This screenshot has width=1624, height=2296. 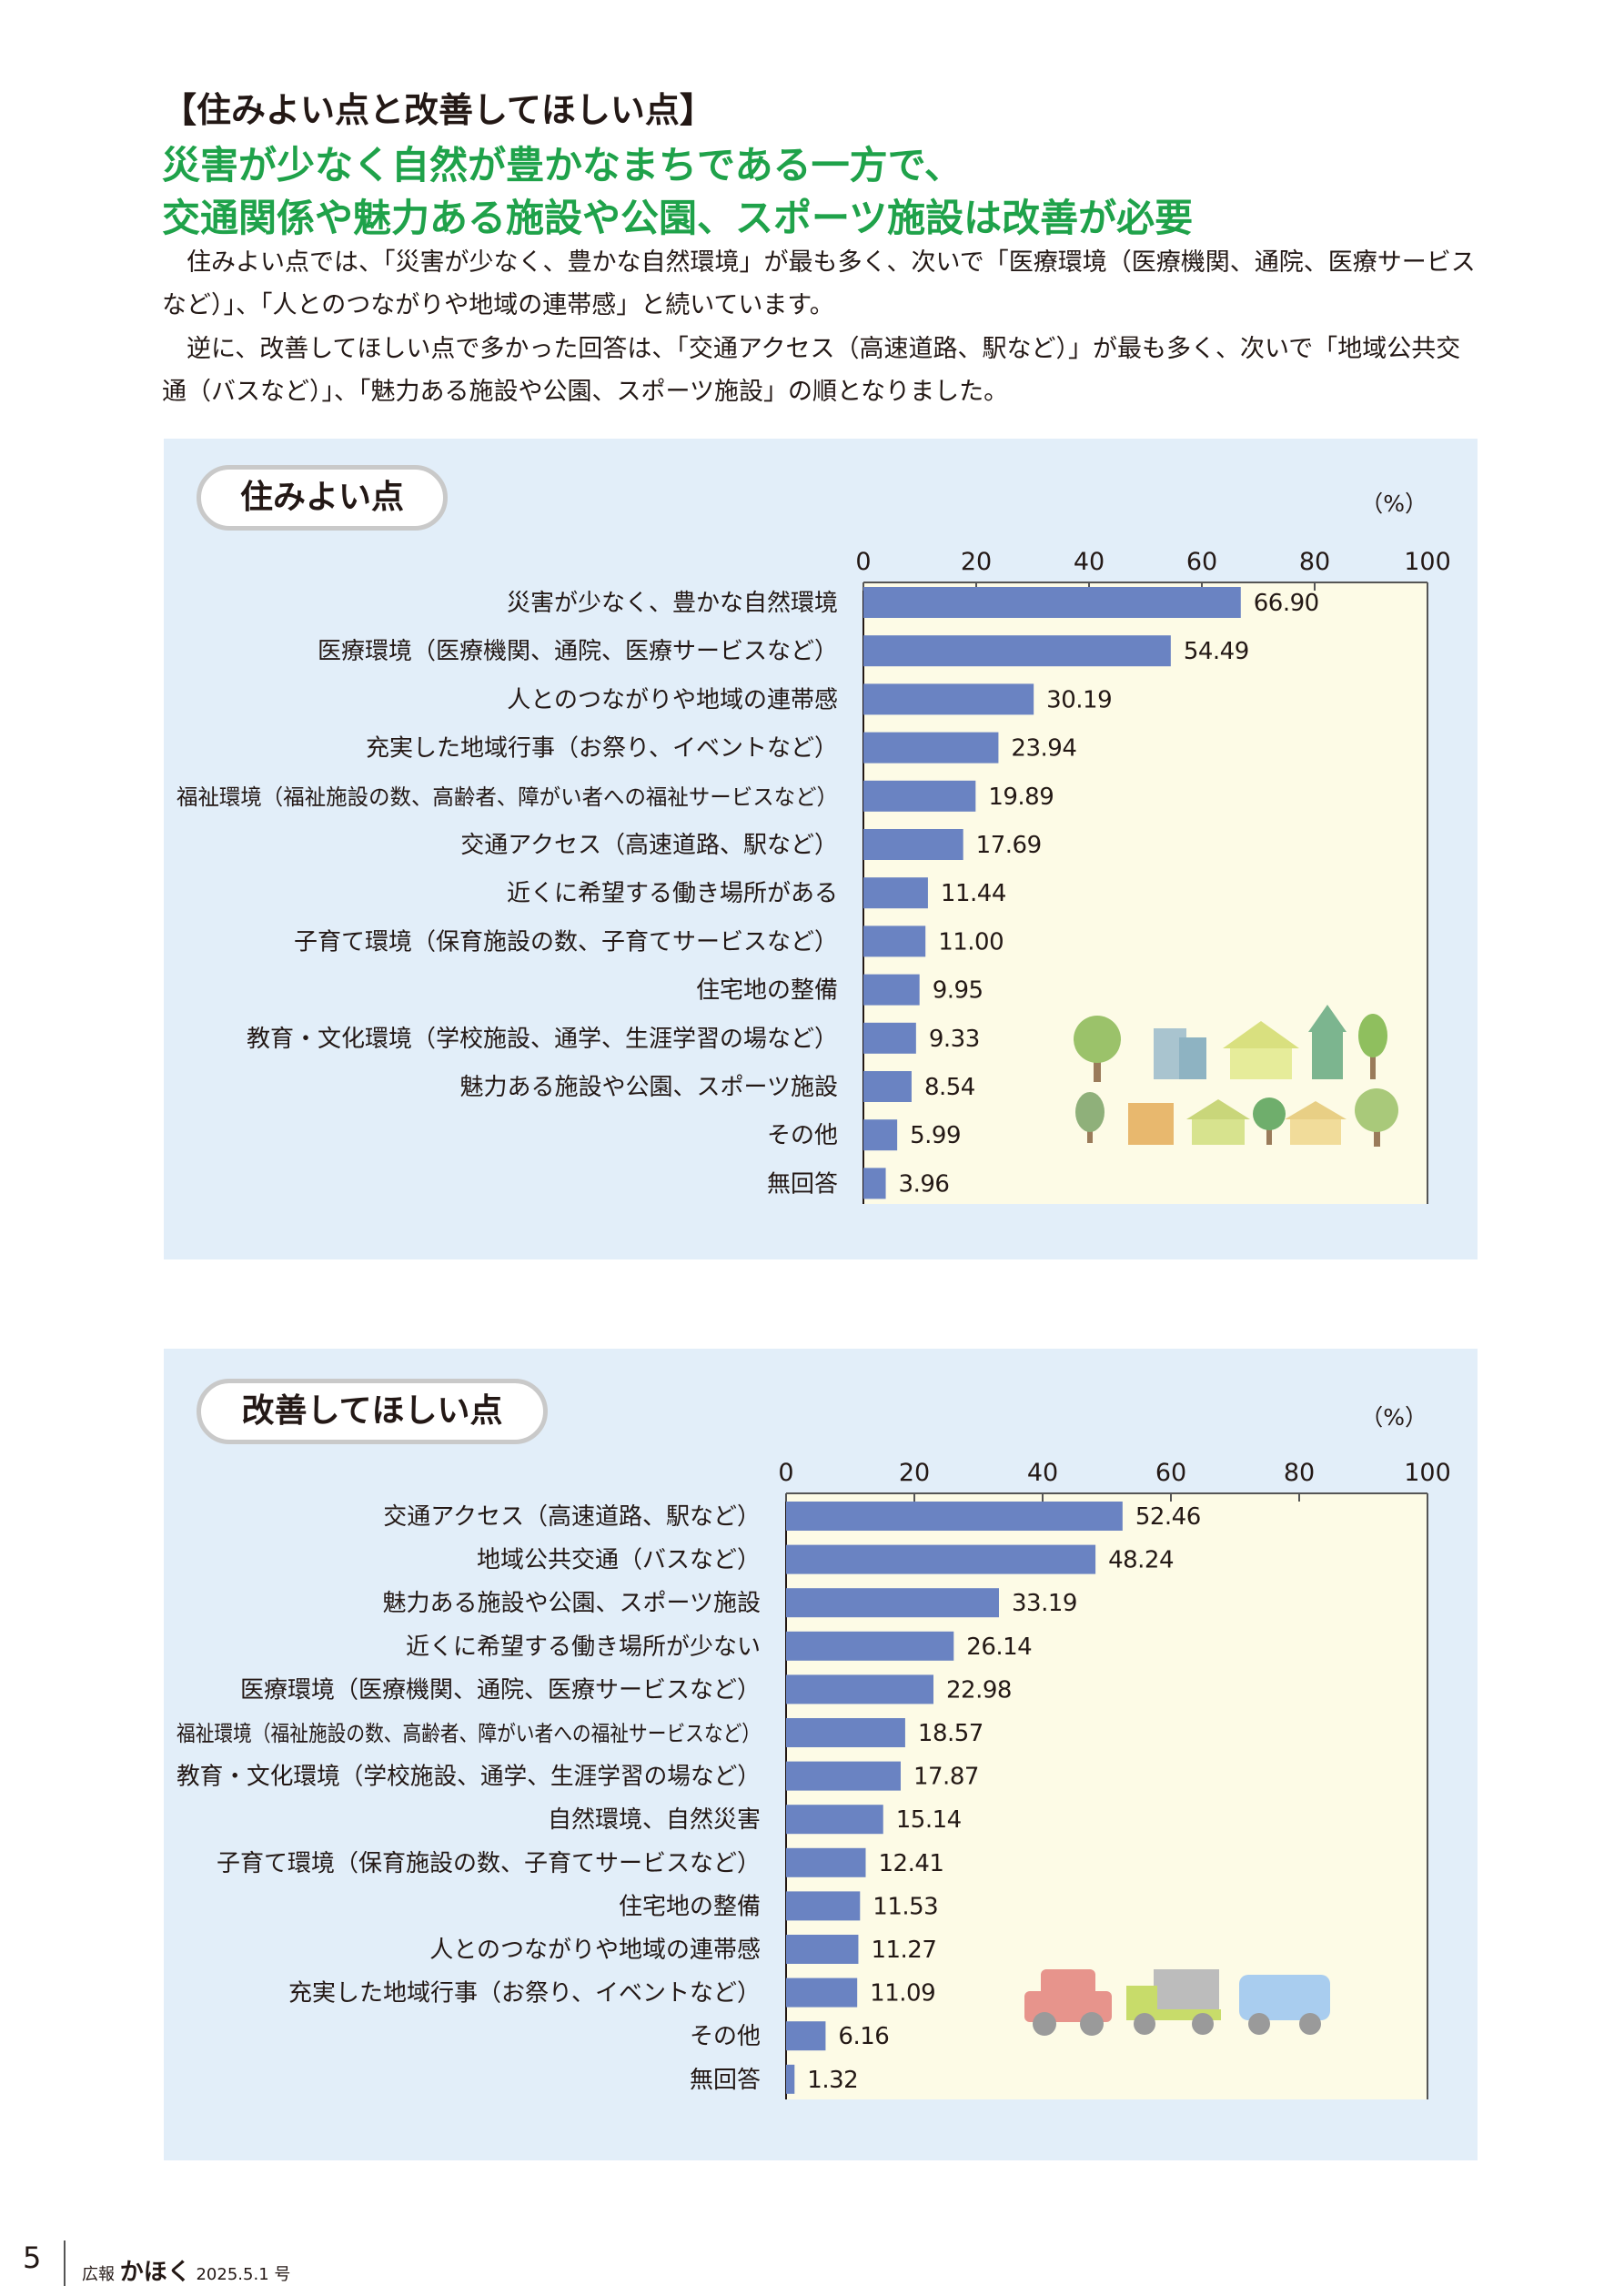 I want to click on data-label: 9.33, so click(x=954, y=1040).